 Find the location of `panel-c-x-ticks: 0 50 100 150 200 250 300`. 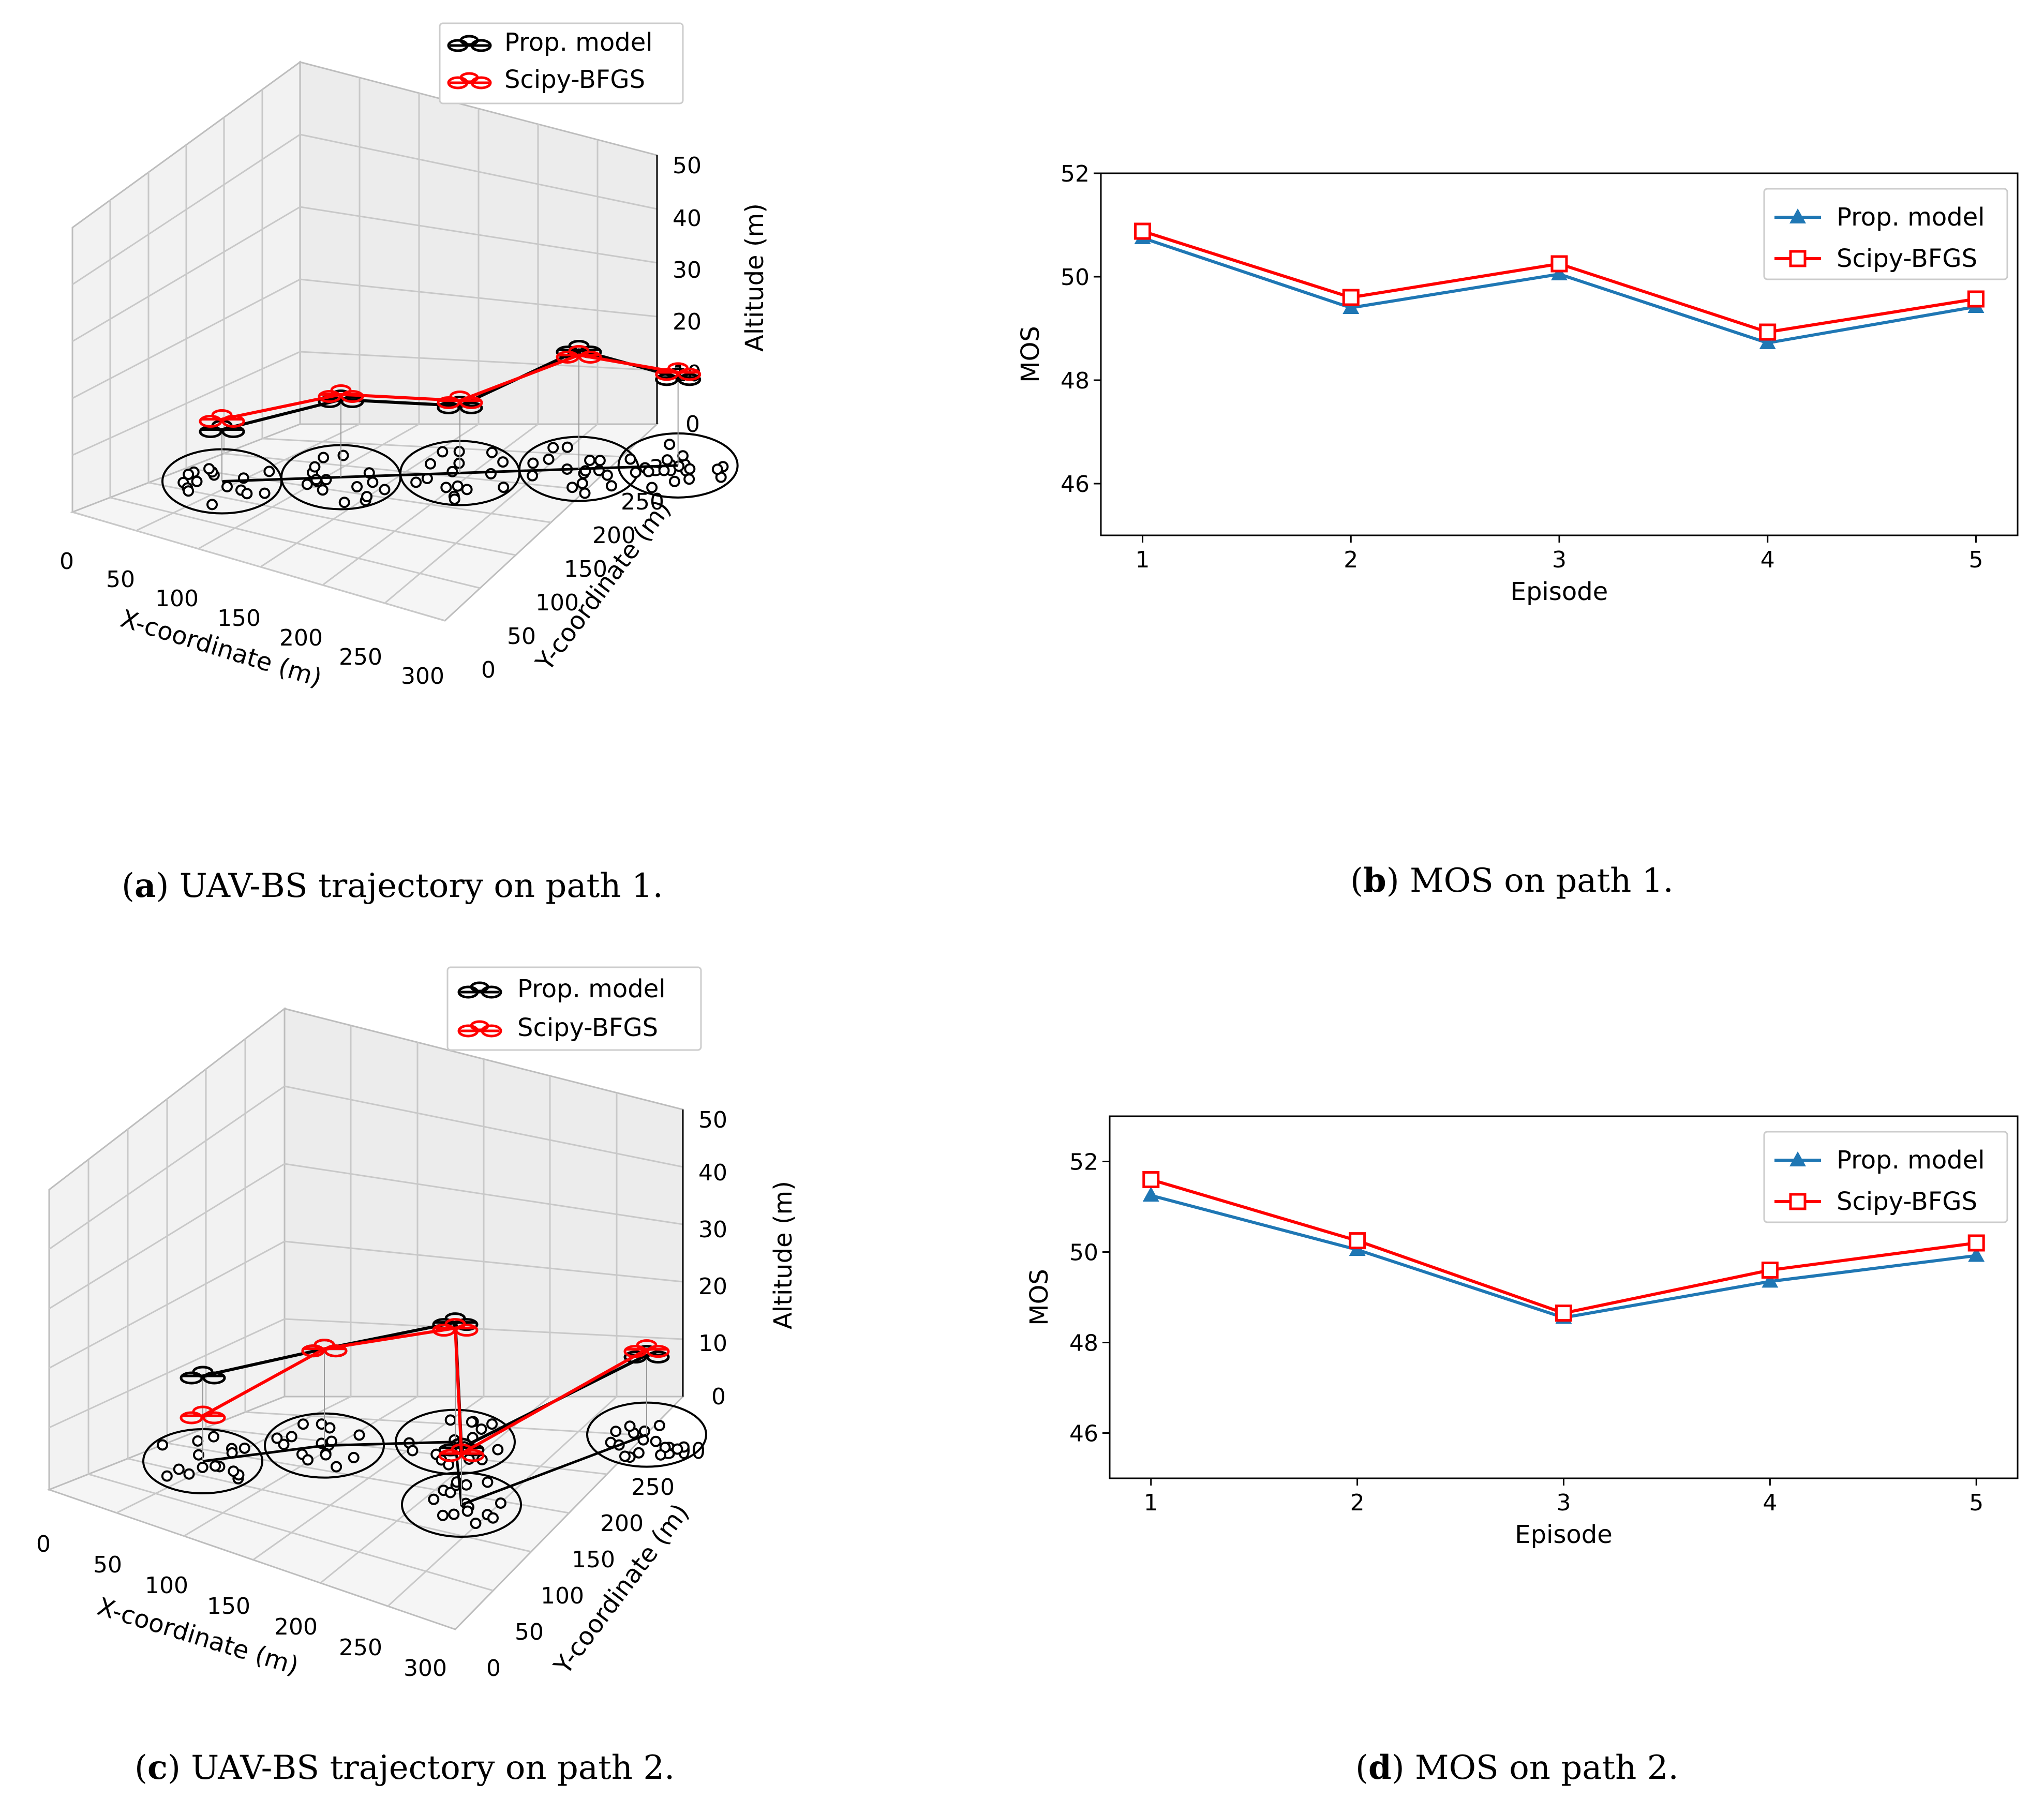

panel-c-x-ticks: 0 50 100 150 200 250 300 is located at coordinates (241, 1606).